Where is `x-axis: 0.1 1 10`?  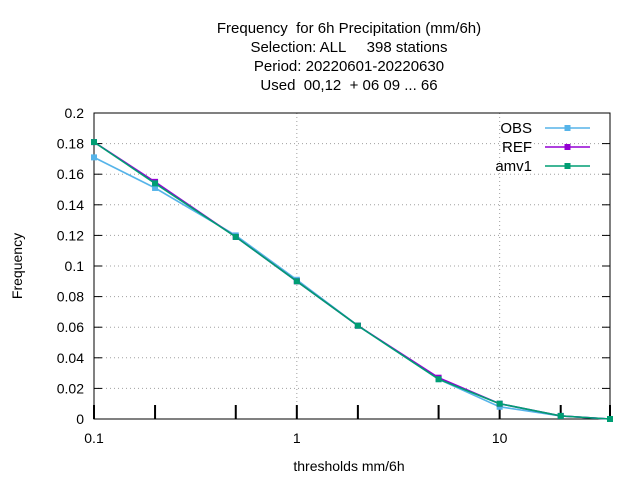
x-axis: 0.1 1 10 is located at coordinates (296, 425).